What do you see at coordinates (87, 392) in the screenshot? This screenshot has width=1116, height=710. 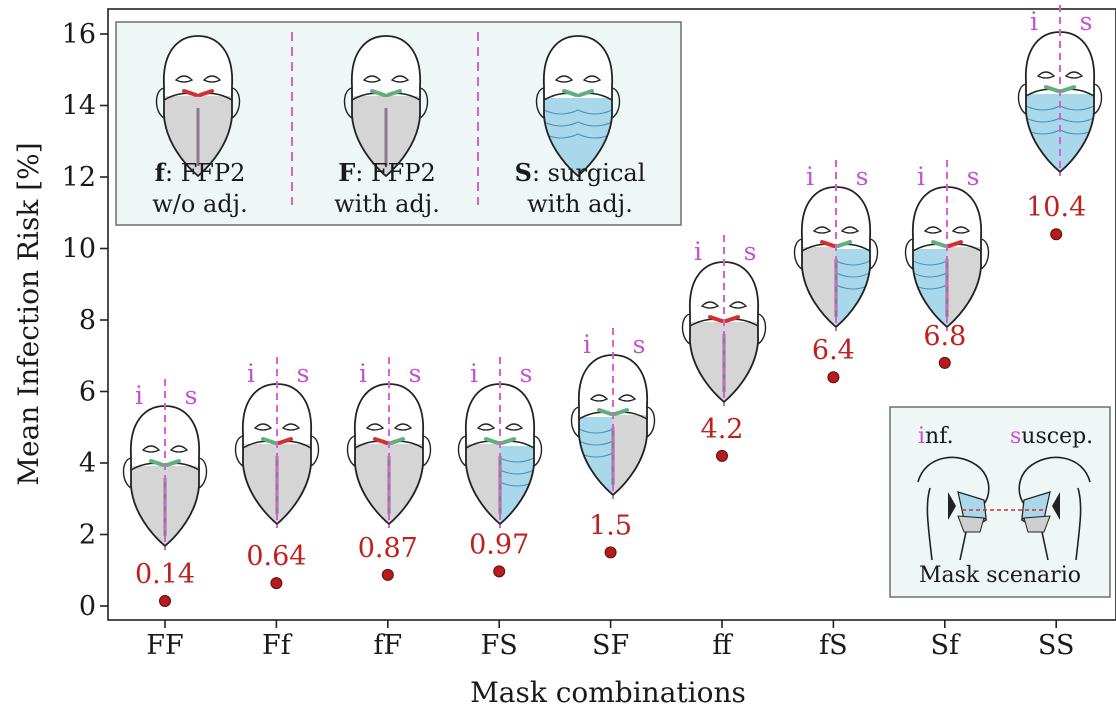 I see `y-tick-label: 6` at bounding box center [87, 392].